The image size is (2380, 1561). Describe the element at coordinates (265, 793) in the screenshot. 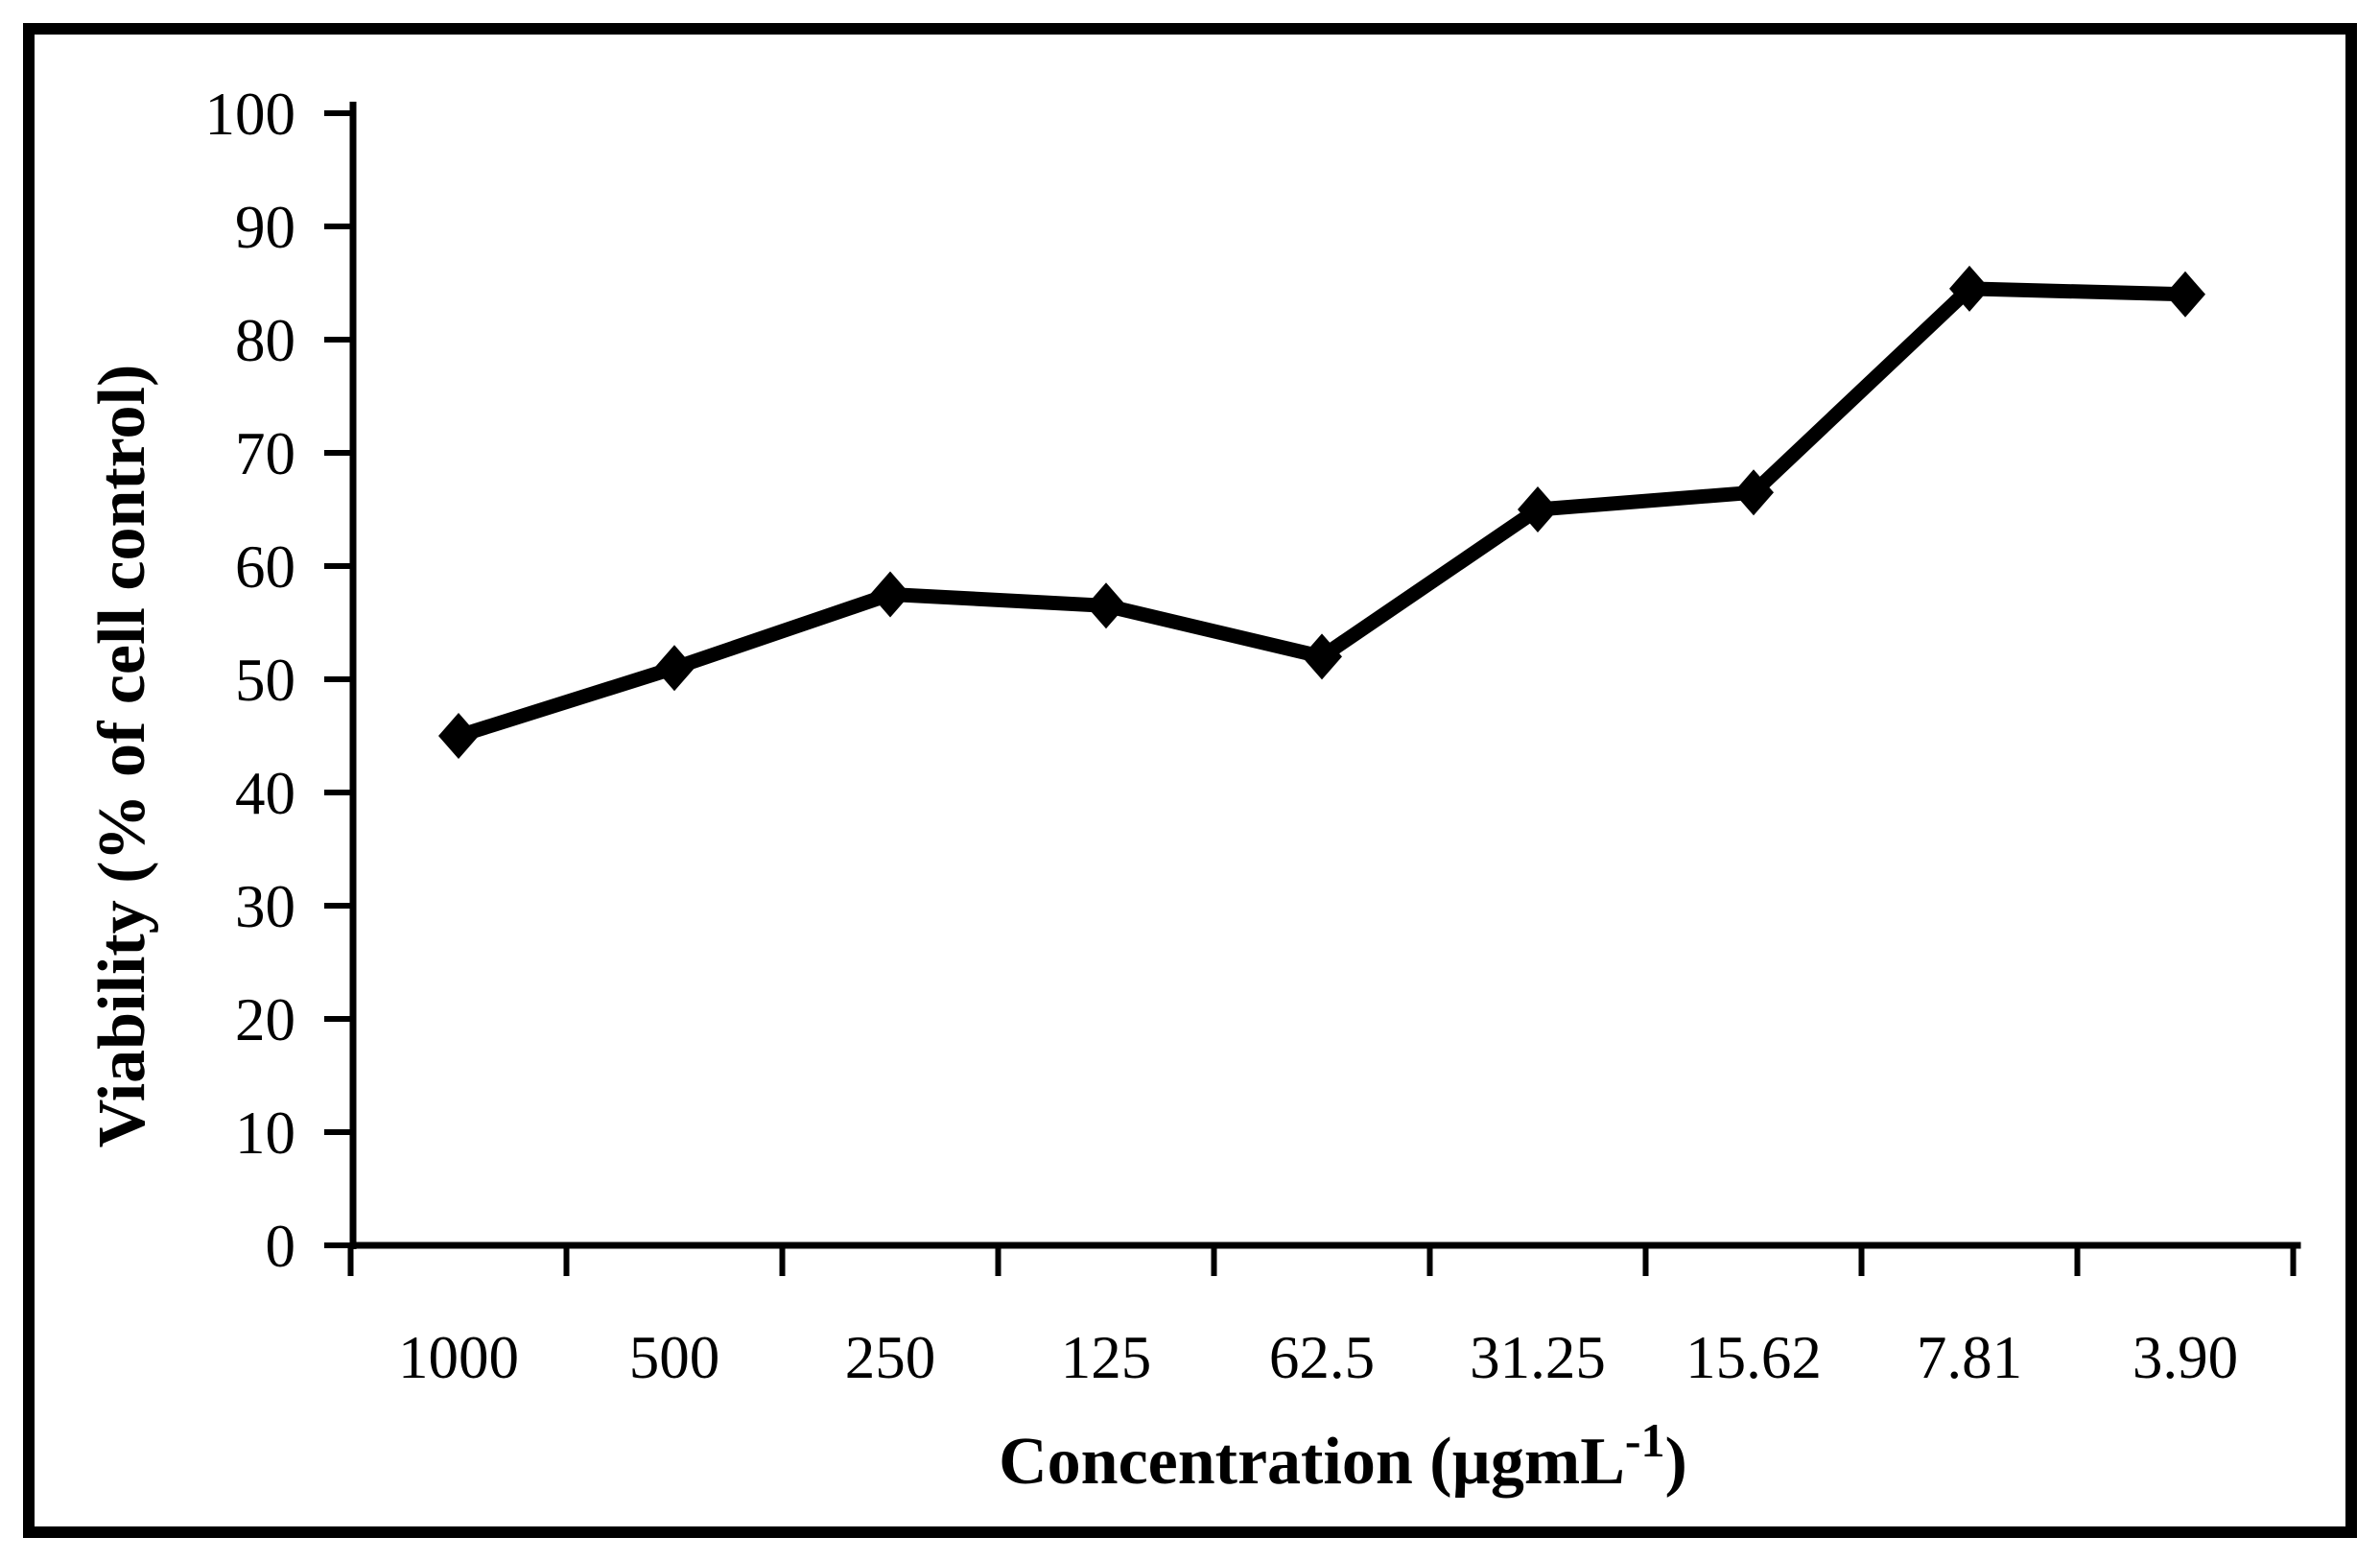

I see `y-tick-label: 40` at that location.